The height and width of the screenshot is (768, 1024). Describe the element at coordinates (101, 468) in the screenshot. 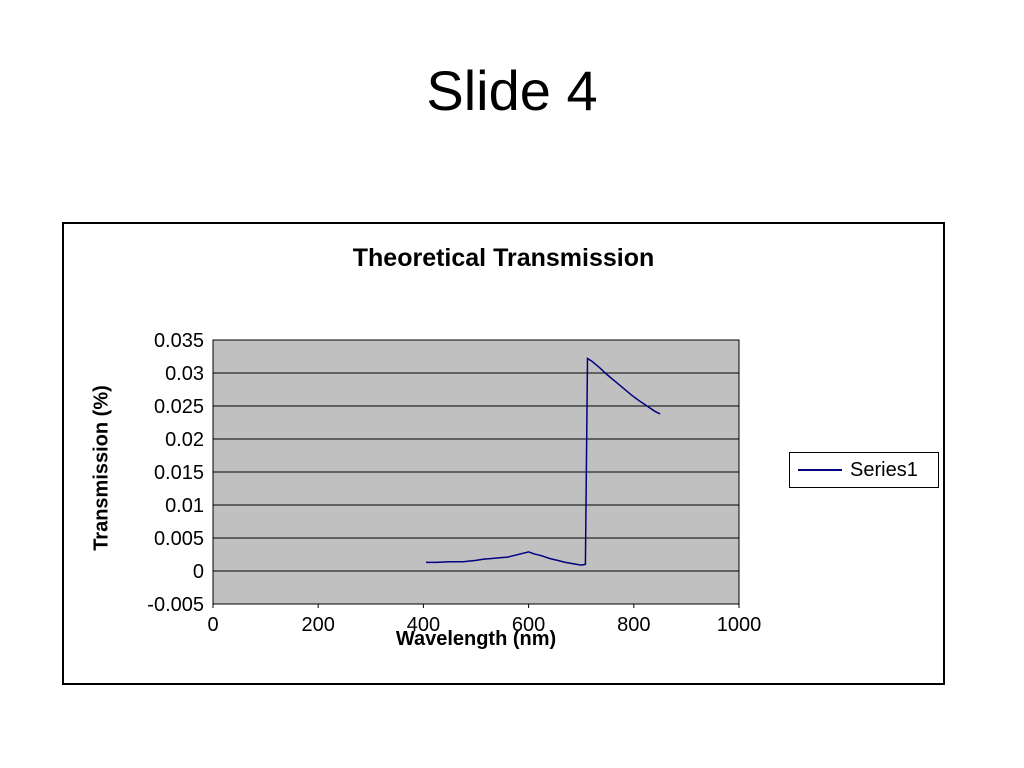

I see `y-axis-label: Transmission (%)` at that location.